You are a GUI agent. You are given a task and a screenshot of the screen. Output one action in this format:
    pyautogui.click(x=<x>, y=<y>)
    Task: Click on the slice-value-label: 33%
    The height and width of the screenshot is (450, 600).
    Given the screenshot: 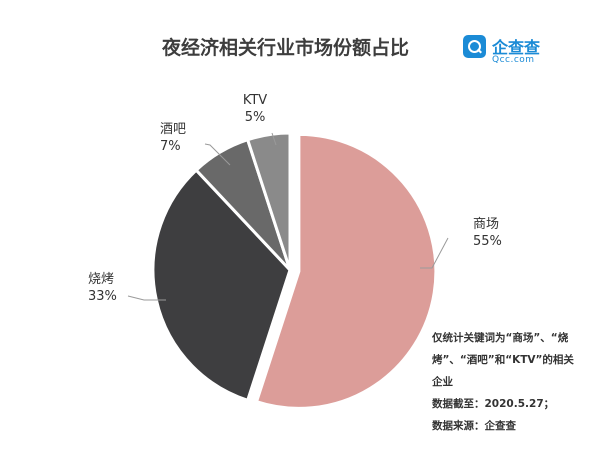 What is the action you would take?
    pyautogui.click(x=102, y=296)
    